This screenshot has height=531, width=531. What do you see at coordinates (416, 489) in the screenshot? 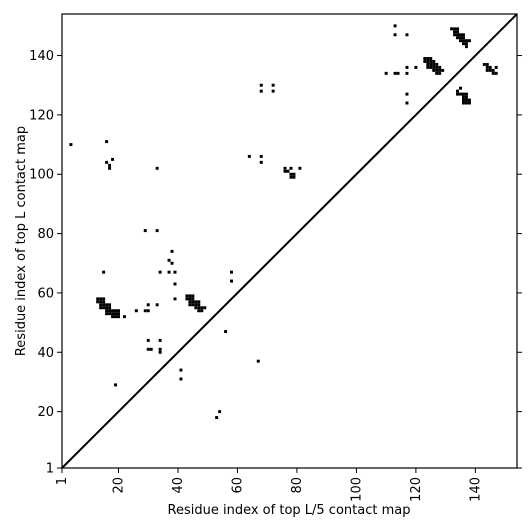
I see `x-tick-label: 120` at bounding box center [416, 489].